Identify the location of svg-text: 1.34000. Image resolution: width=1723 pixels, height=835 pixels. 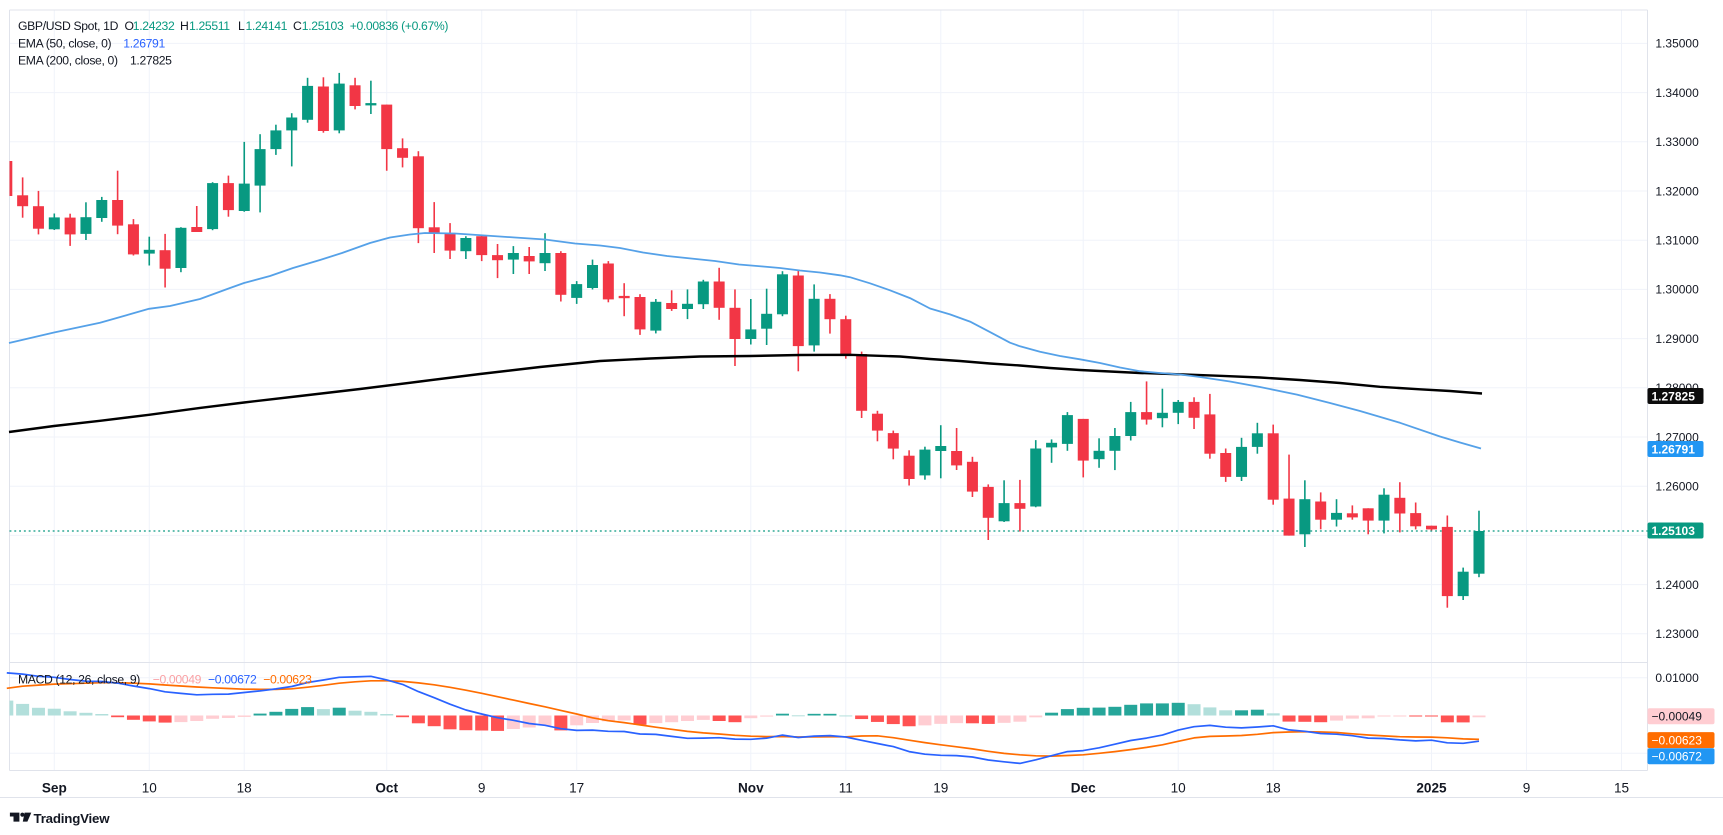
(1677, 93).